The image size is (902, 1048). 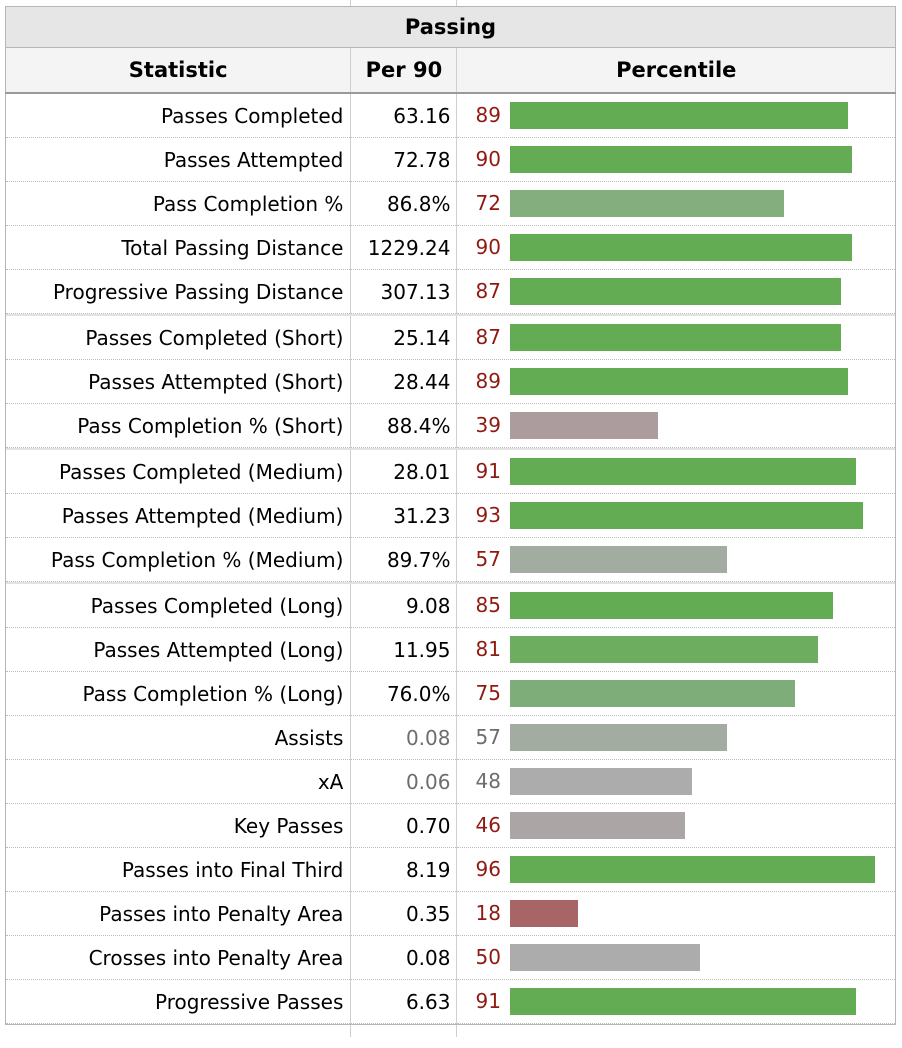 What do you see at coordinates (450, 825) in the screenshot?
I see `table-row: Key Passes 0.70 46` at bounding box center [450, 825].